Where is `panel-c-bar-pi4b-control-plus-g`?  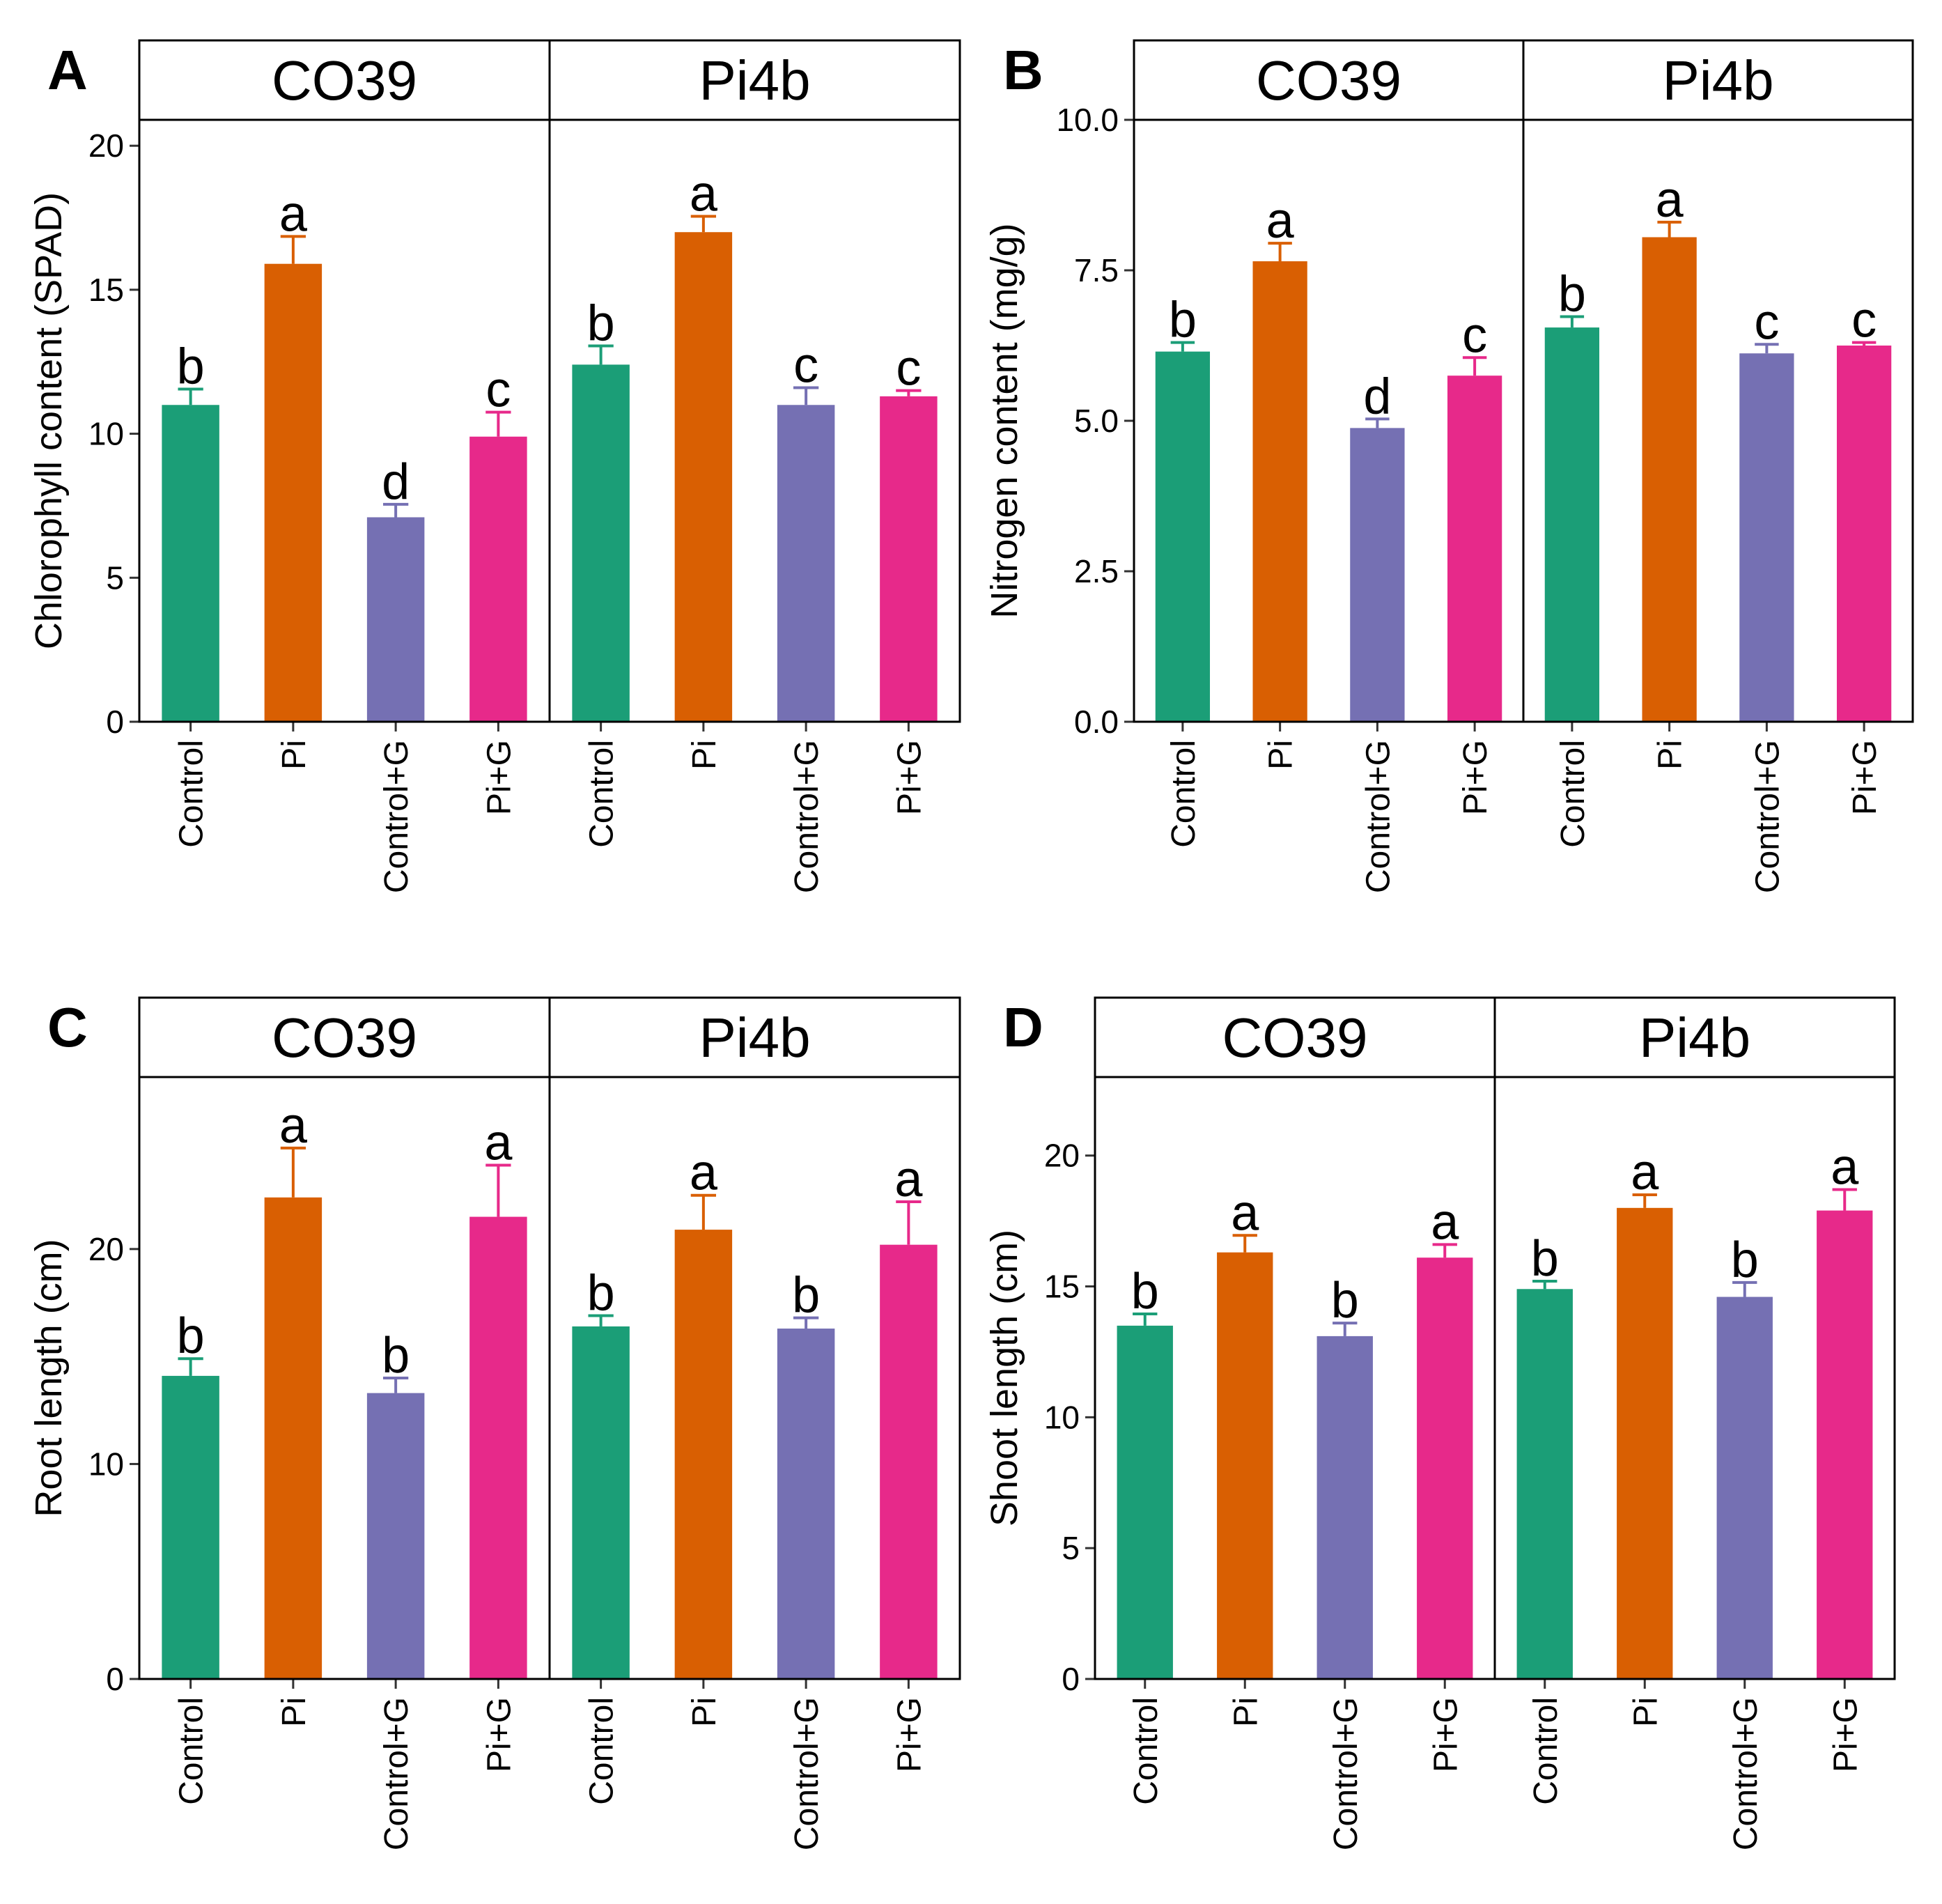
panel-c-bar-pi4b-control-plus-g is located at coordinates (806, 1504).